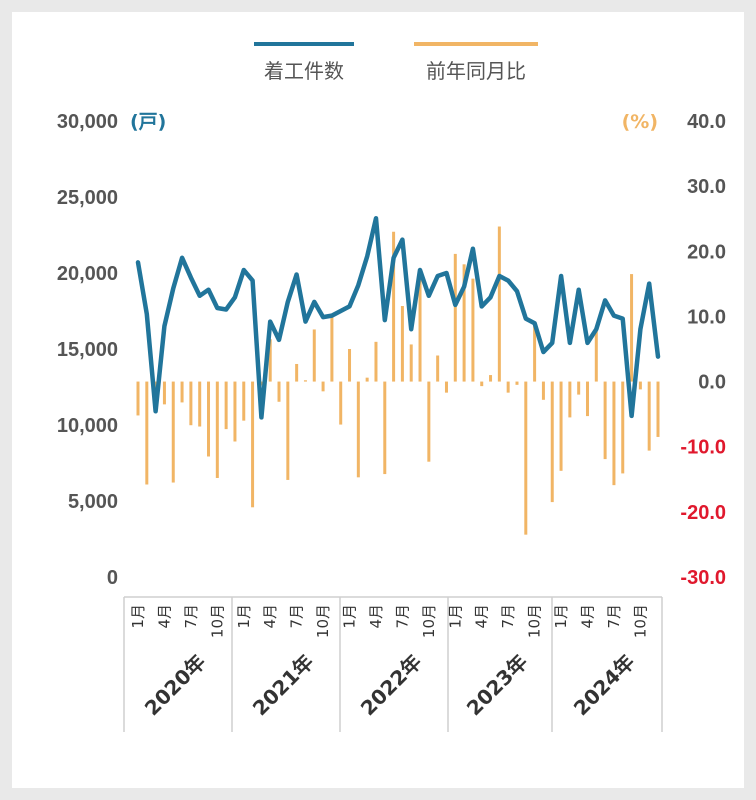 Image resolution: width=756 pixels, height=800 pixels. What do you see at coordinates (706, 187) in the screenshot?
I see `right-tick-label: 30.0` at bounding box center [706, 187].